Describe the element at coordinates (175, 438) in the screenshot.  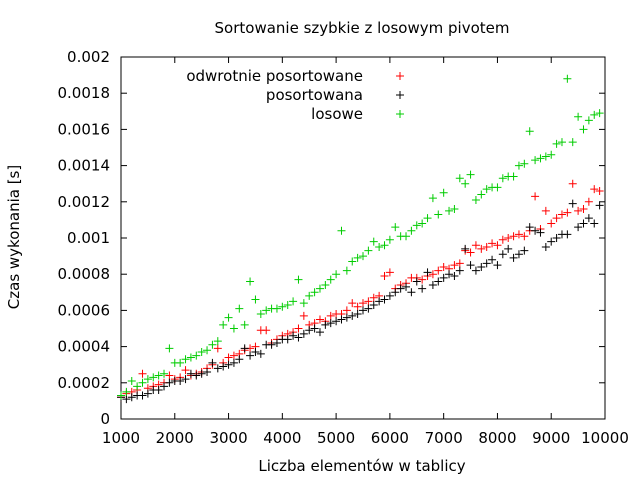
I see `x-tick-label: 2000` at that location.